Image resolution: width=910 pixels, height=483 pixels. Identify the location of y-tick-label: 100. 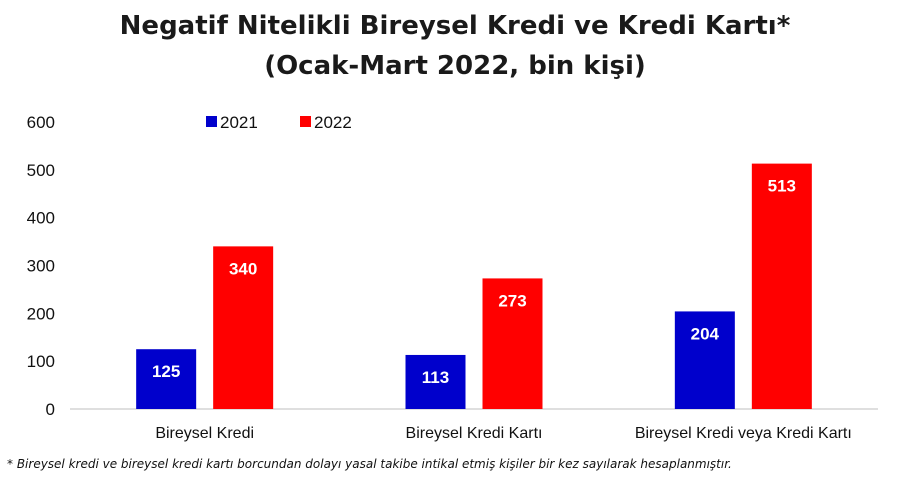
(41, 361).